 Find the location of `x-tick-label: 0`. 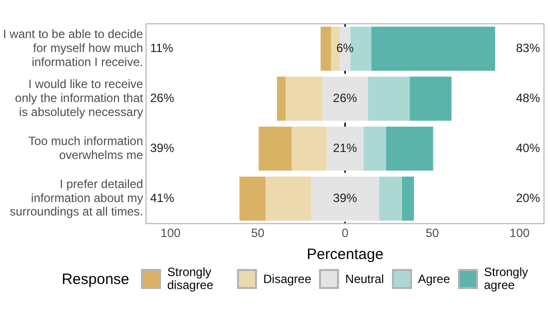

x-tick-label: 0 is located at coordinates (345, 233).